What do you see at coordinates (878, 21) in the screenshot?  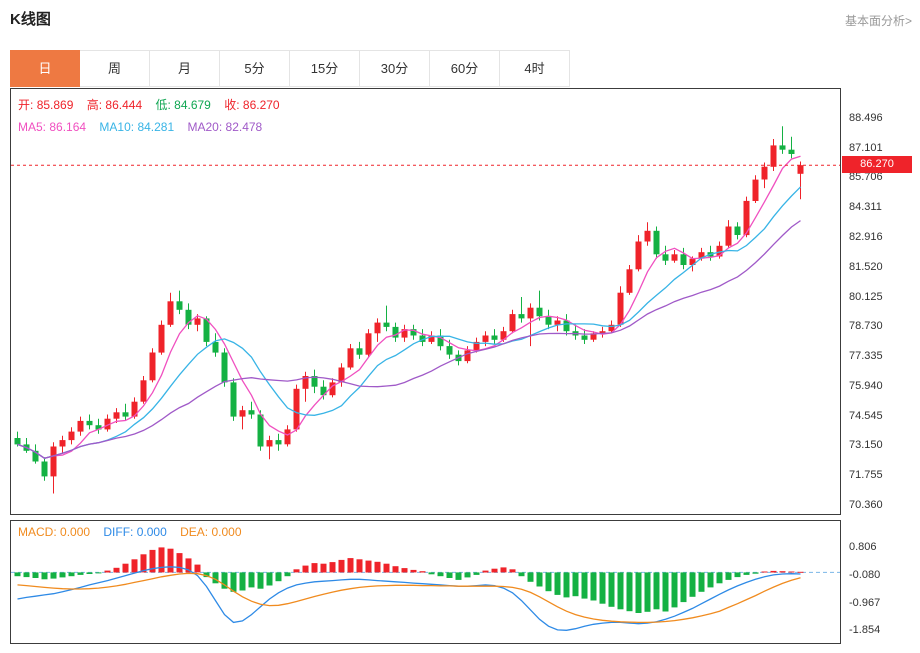 I see `fundamental-analysis-link: 基本面分析>` at bounding box center [878, 21].